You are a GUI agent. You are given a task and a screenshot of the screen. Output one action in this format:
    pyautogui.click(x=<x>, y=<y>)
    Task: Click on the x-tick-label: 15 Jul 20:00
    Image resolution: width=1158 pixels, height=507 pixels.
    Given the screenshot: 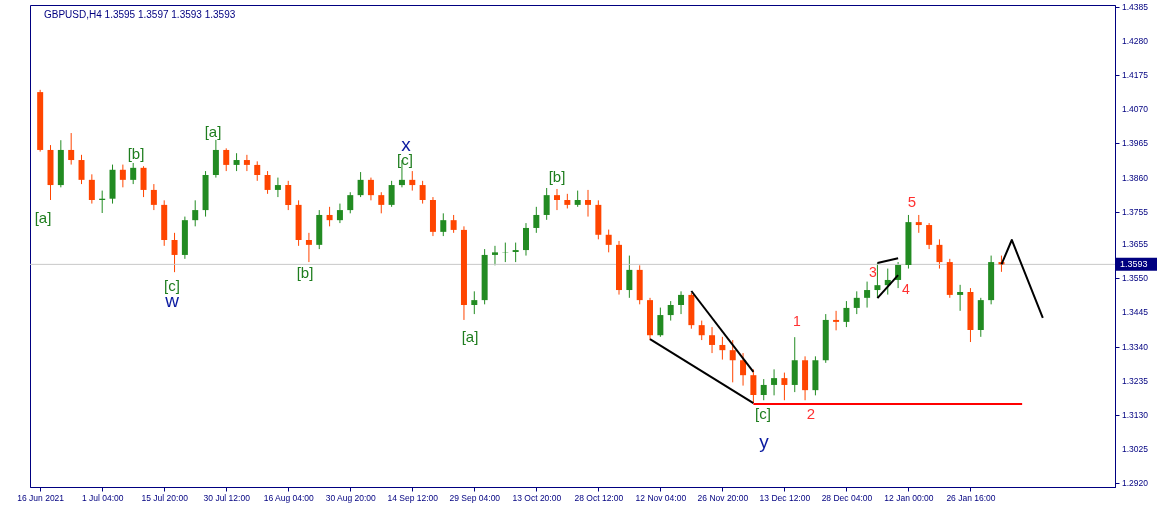 What is the action you would take?
    pyautogui.click(x=165, y=497)
    